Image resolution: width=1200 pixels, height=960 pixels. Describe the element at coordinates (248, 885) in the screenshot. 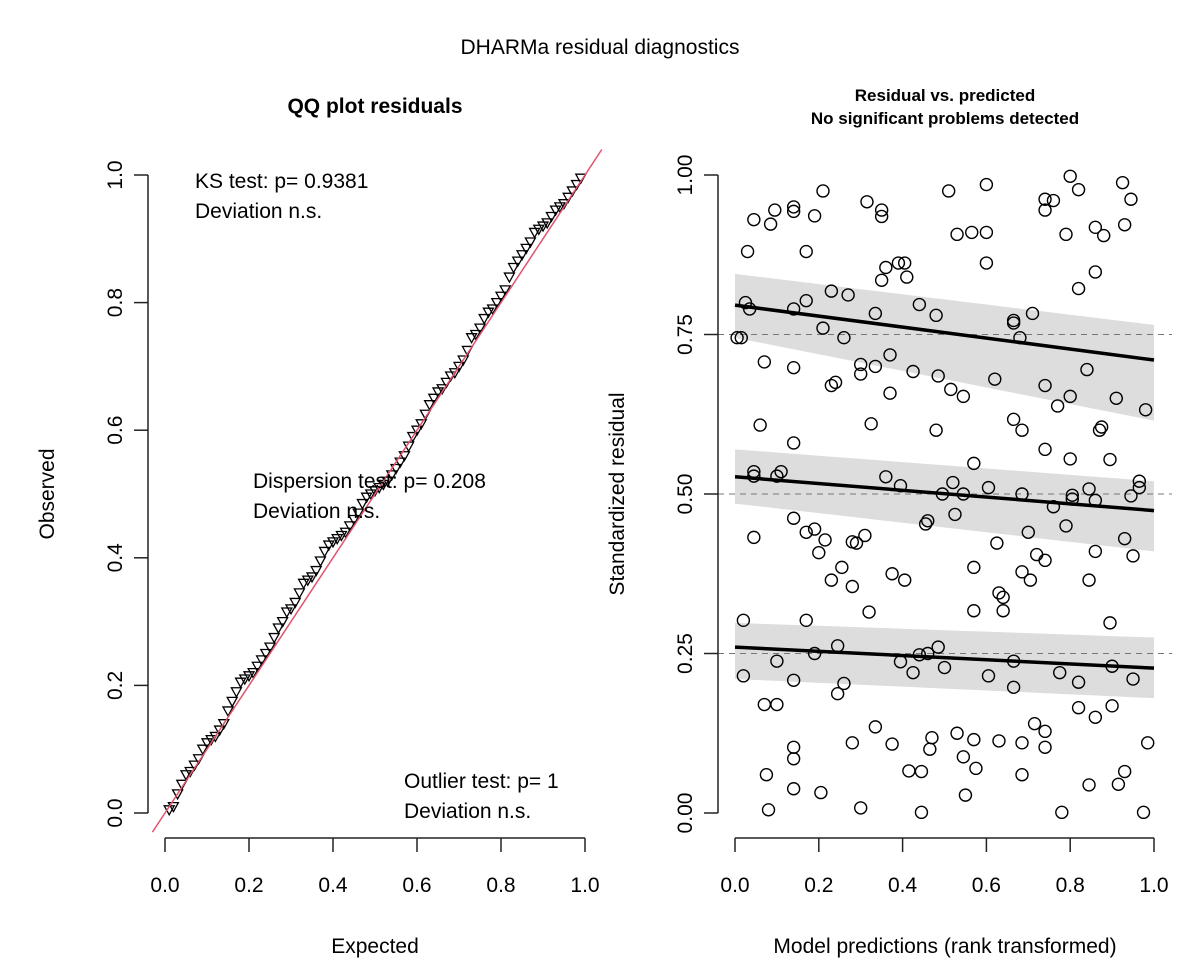

I see `qq-x-tick-label: 0.2` at that location.